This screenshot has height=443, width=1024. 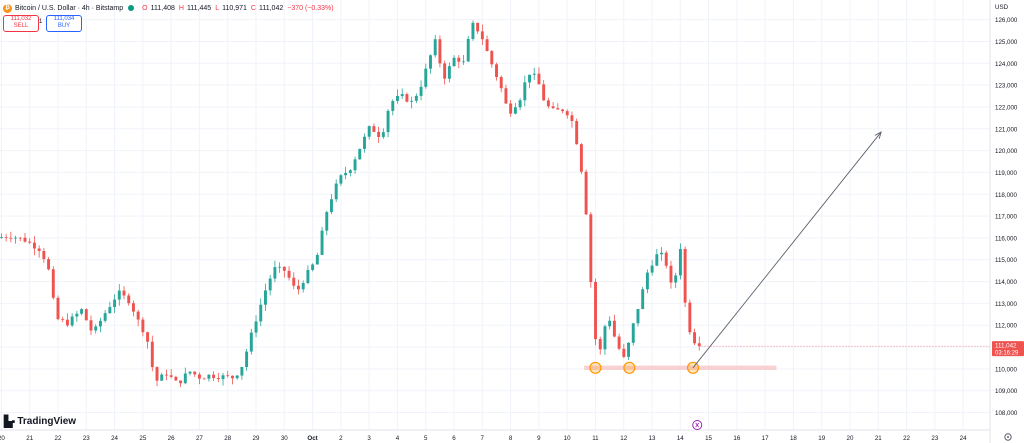 I want to click on dividend-marker-icon, so click(x=697, y=425).